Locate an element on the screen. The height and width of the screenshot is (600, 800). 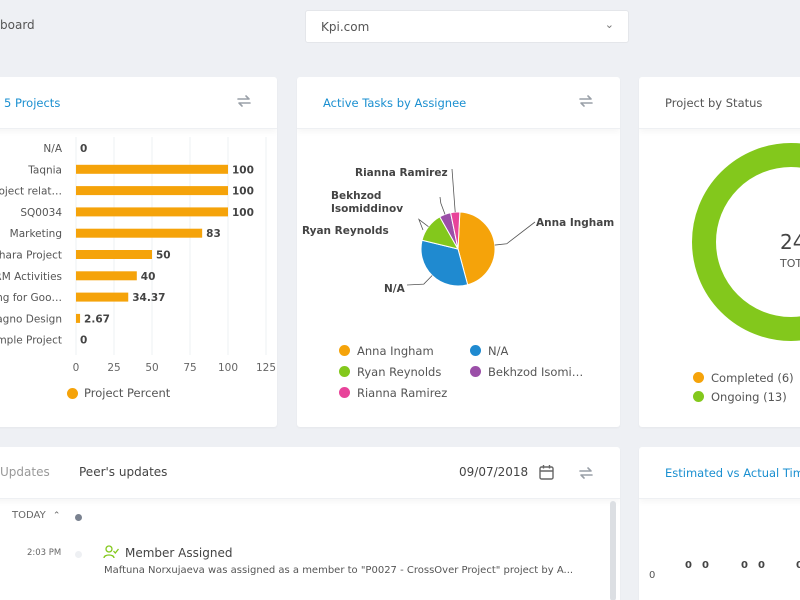
legend-dot-completed is located at coordinates (698, 377).